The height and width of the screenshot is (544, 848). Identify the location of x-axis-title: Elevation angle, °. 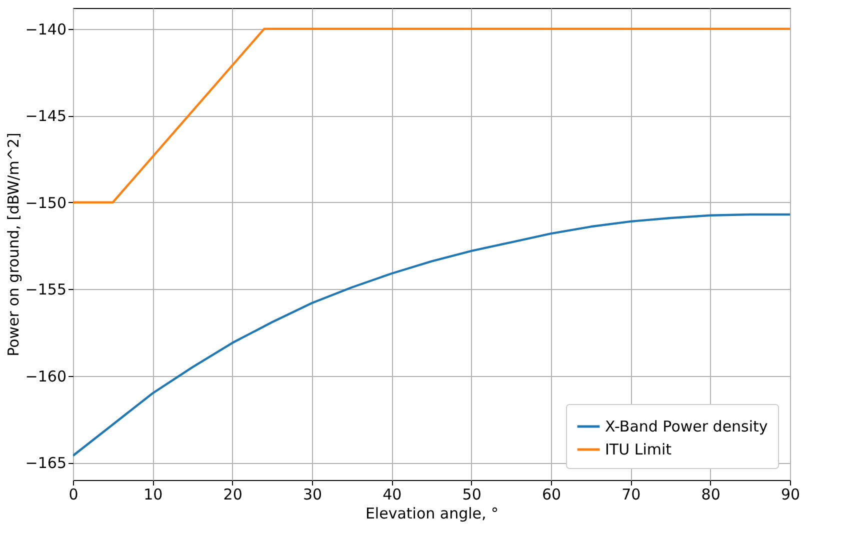
(432, 513).